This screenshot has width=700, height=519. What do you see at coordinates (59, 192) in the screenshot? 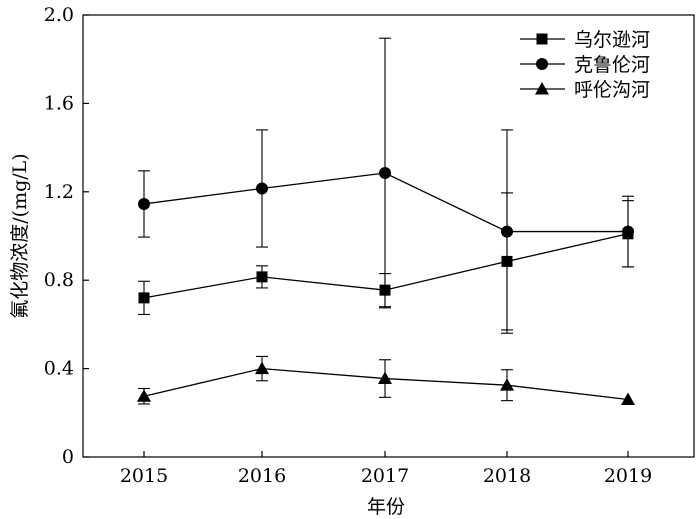
I see `y-tick-label: 1.2` at bounding box center [59, 192].